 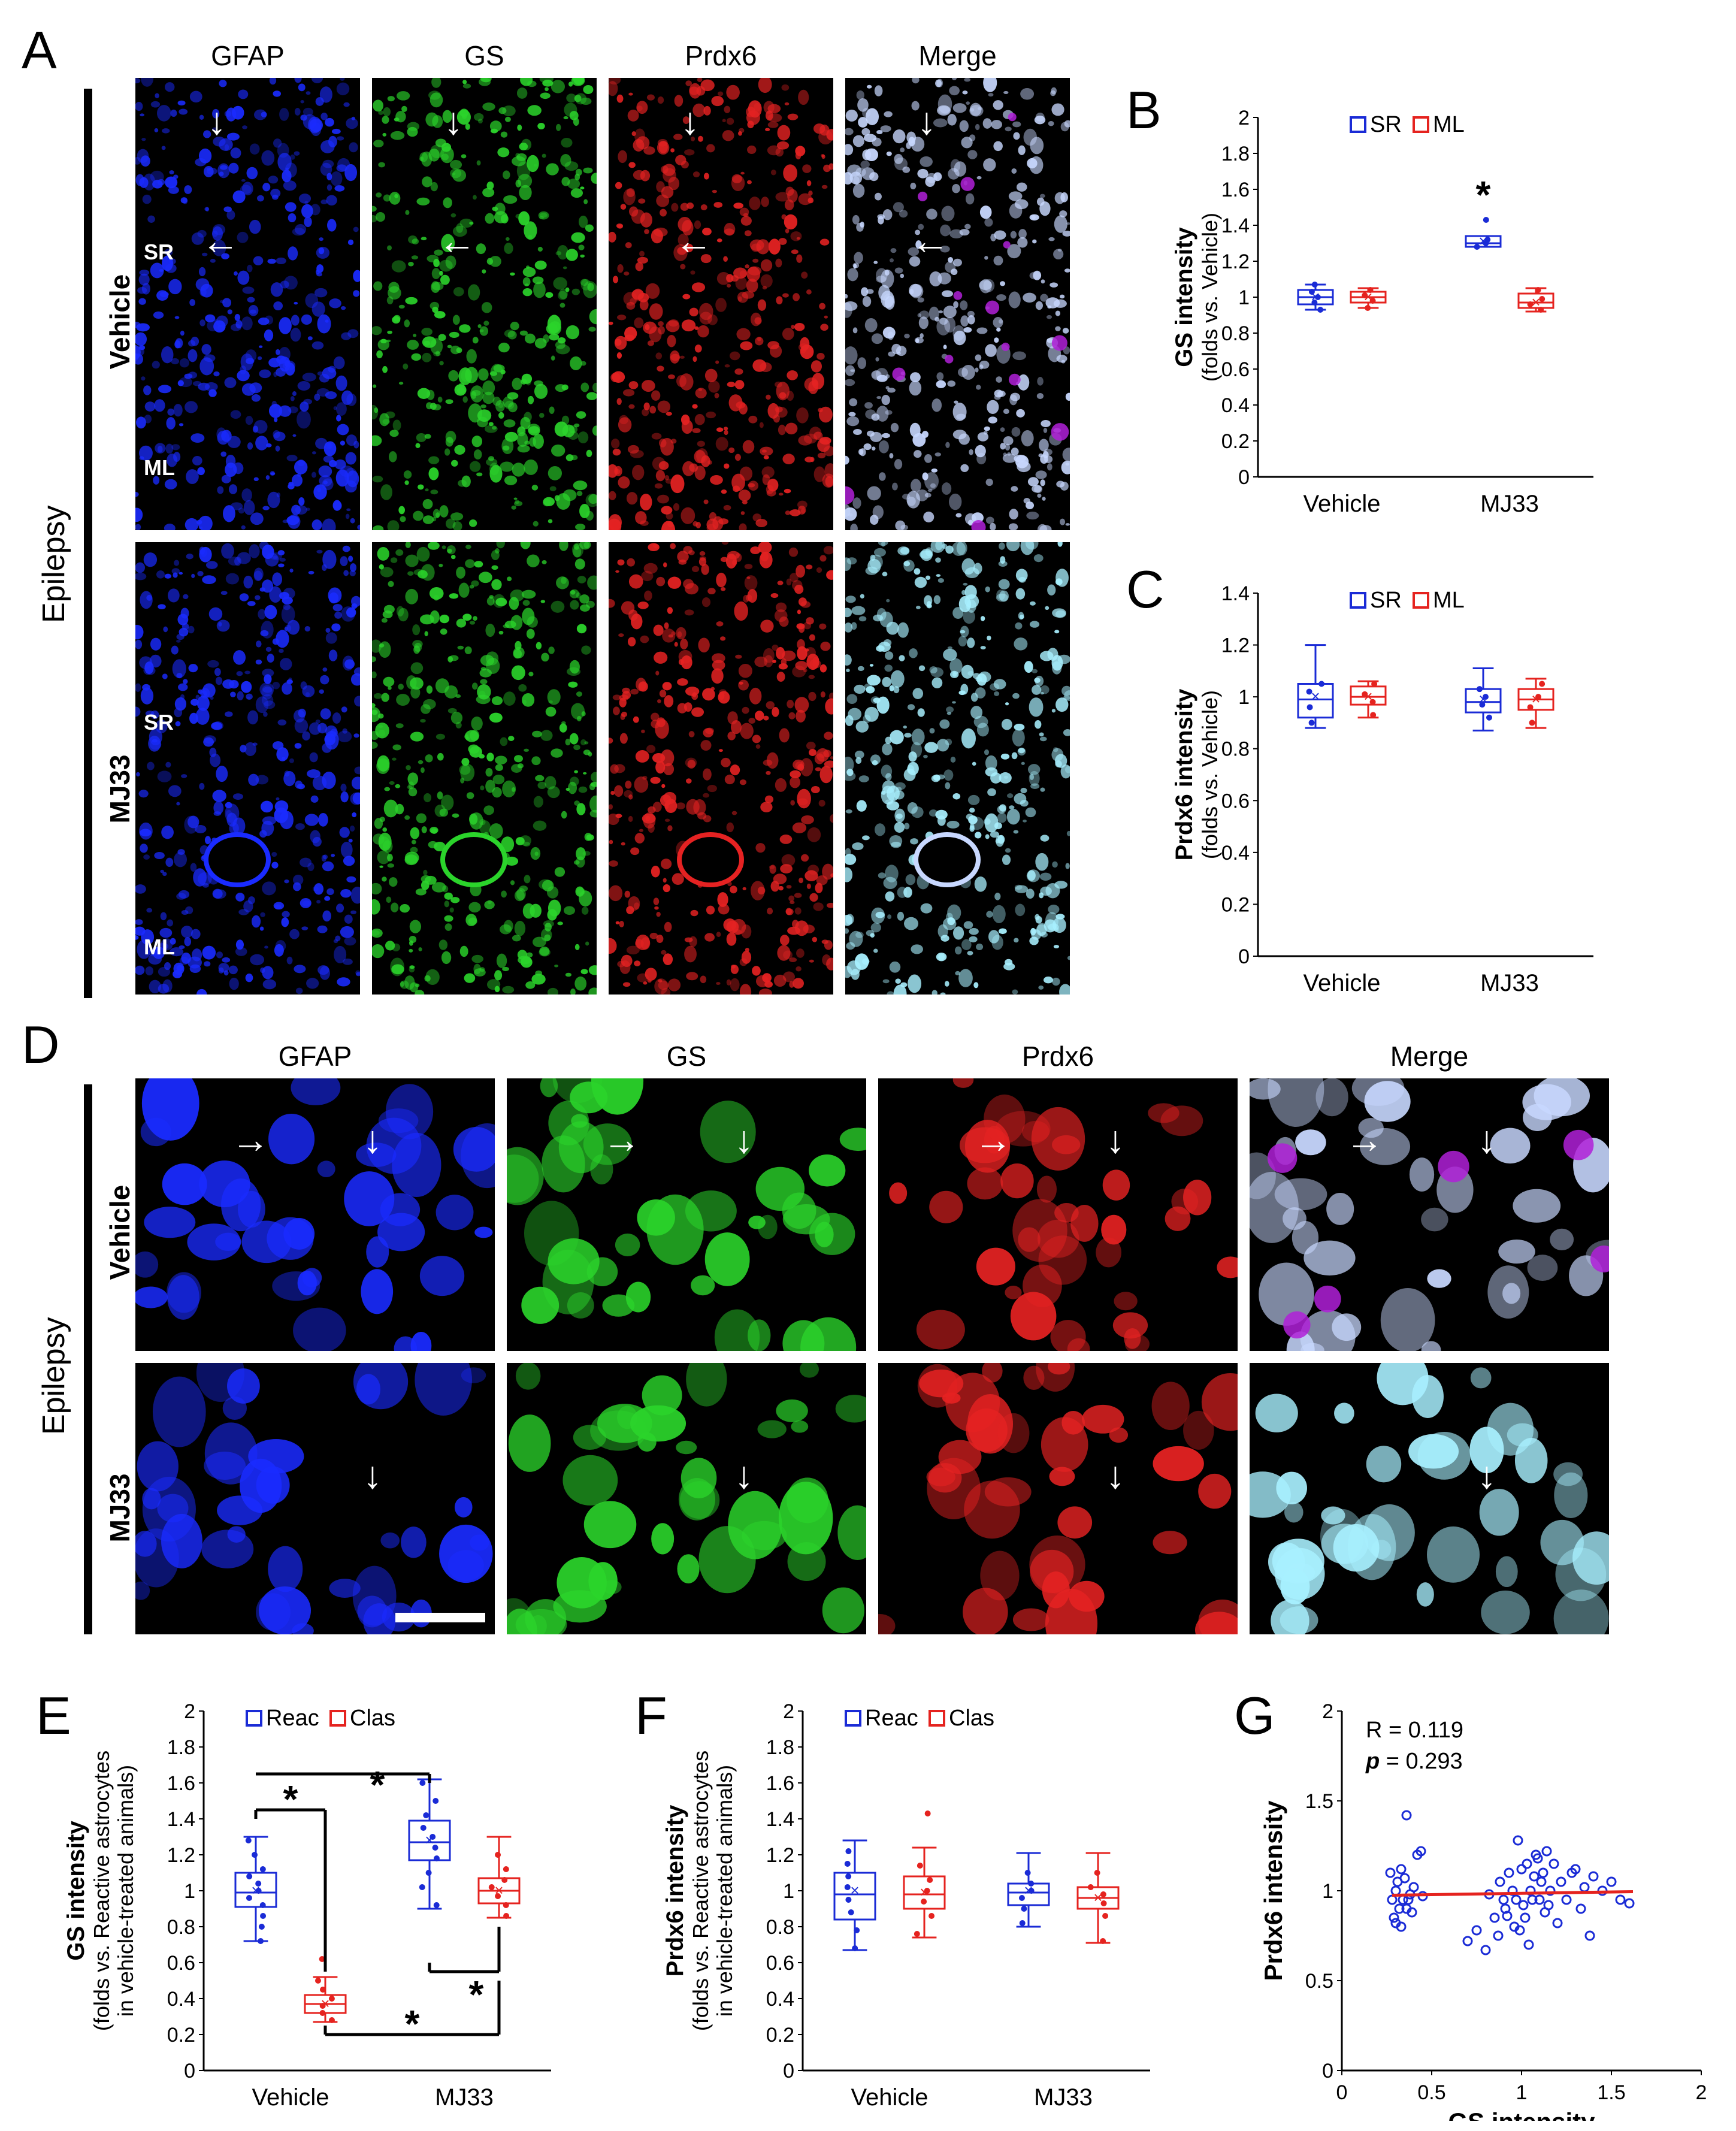 What do you see at coordinates (1235, 904) in the screenshot?
I see `y-tick-label: 0.2` at bounding box center [1235, 904].